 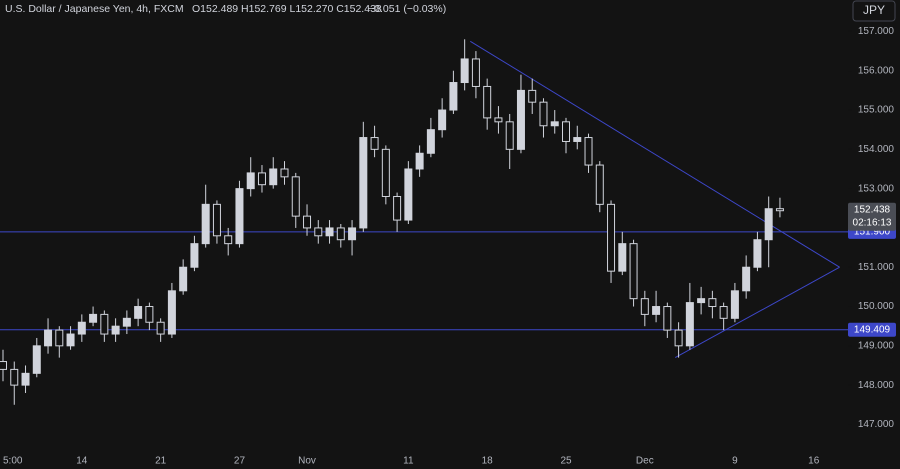 What do you see at coordinates (876, 149) in the screenshot?
I see `y-tick-label: 154.000` at bounding box center [876, 149].